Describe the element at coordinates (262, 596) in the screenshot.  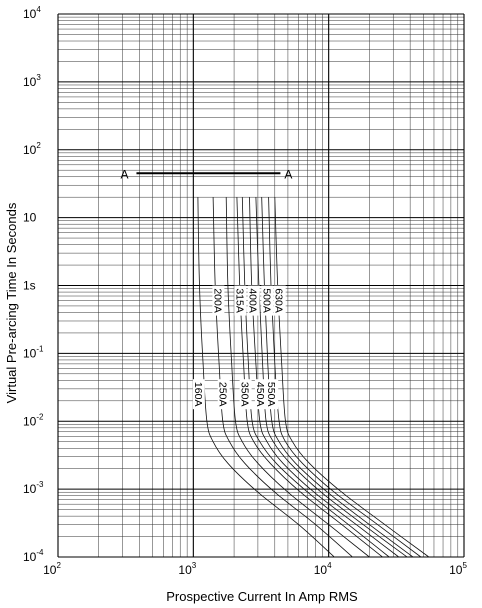
I see `x-axis-title: Prospective Current In Amp RMS` at that location.